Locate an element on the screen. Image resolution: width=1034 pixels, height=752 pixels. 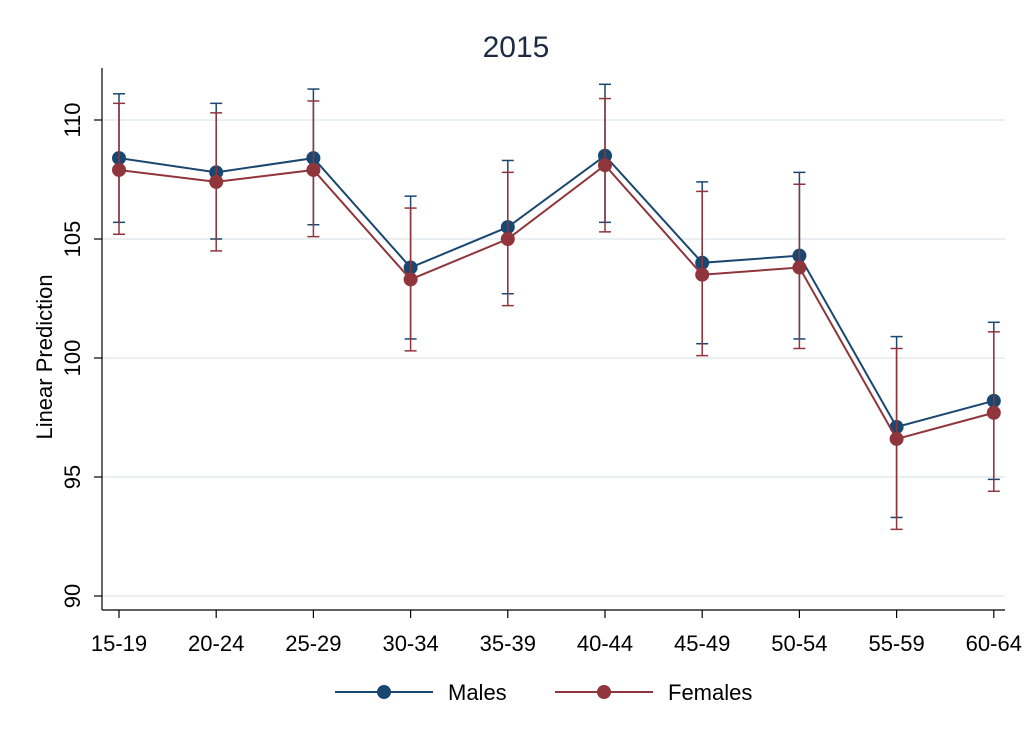
y-tick-label: 90 is located at coordinates (72, 596).